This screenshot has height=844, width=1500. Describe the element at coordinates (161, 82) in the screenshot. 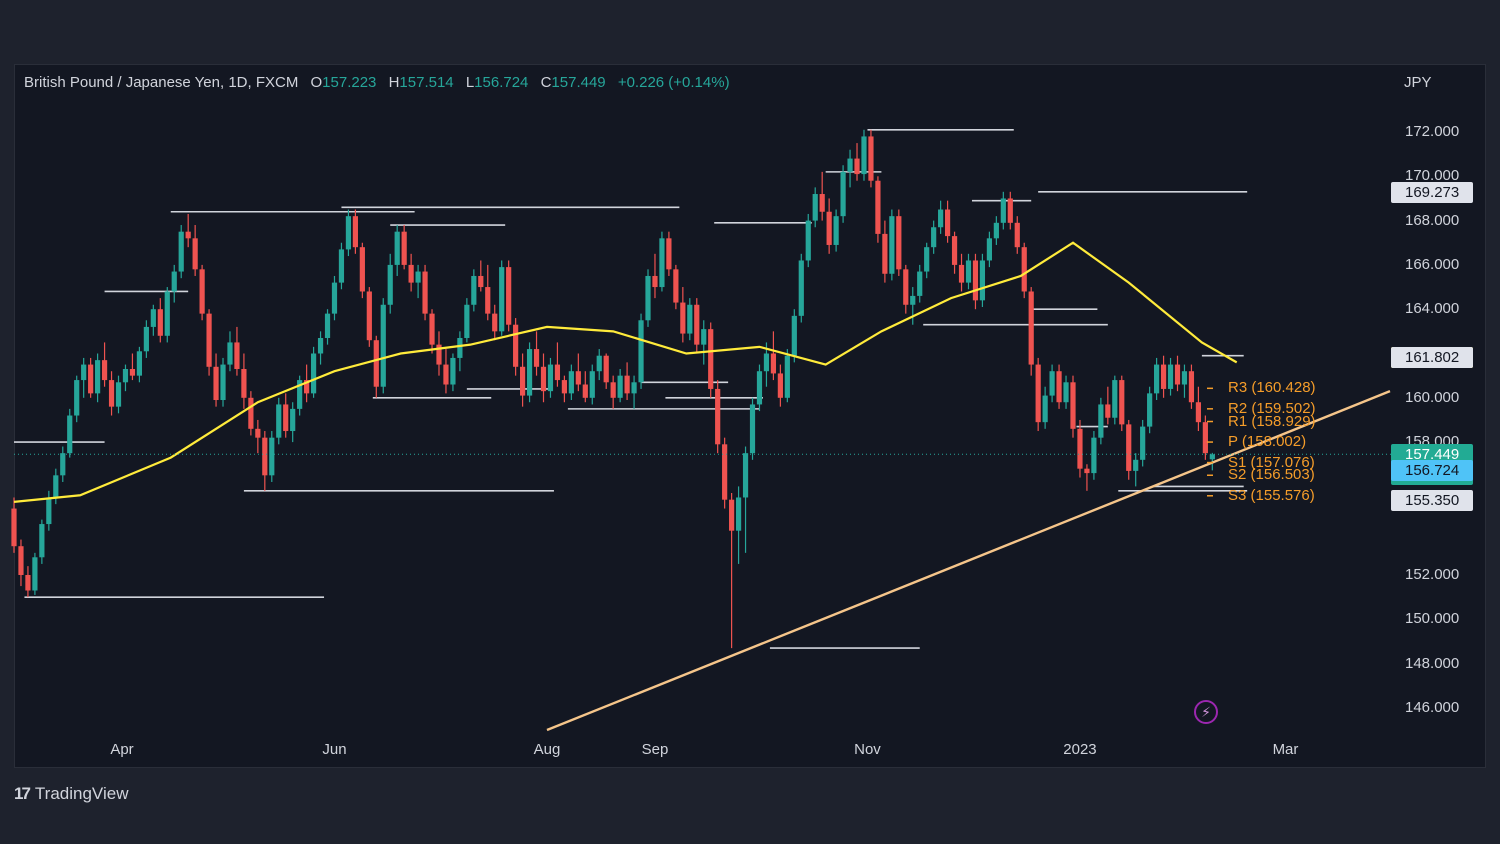

I see `symbol-title: British Pound / Japanese Yen, 1D, FXCM` at that location.